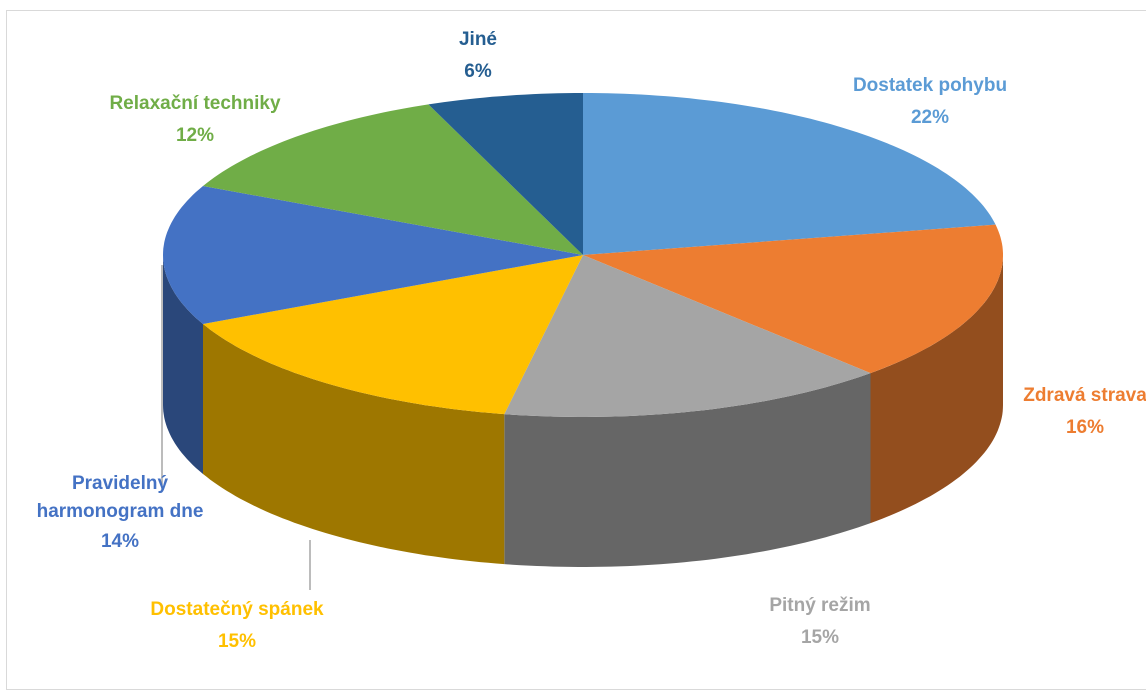  I want to click on category-label: Pitný režim, so click(820, 605).